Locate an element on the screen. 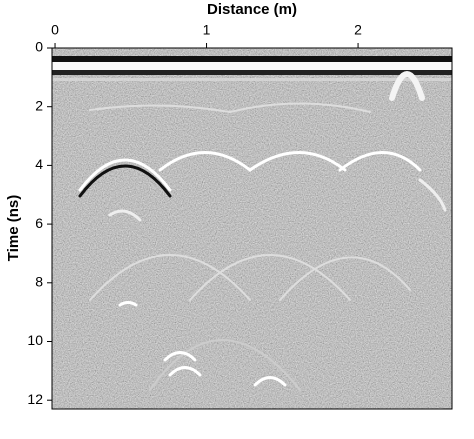 The height and width of the screenshot is (439, 474). y-tick-label: 2 is located at coordinates (39, 105).